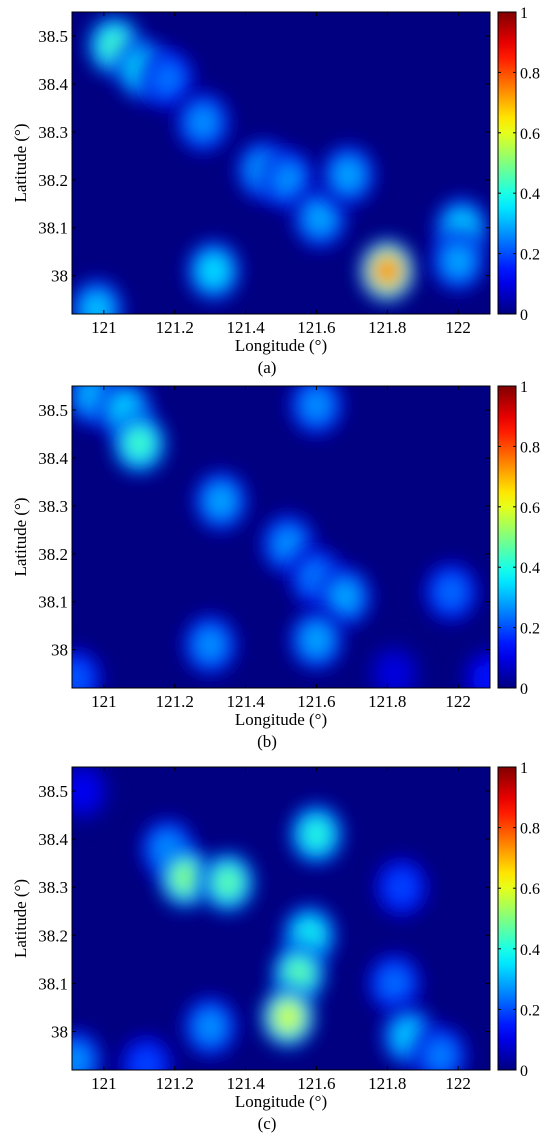 The height and width of the screenshot is (1142, 550). Describe the element at coordinates (267, 1123) in the screenshot. I see `panel-caption: (c)` at that location.